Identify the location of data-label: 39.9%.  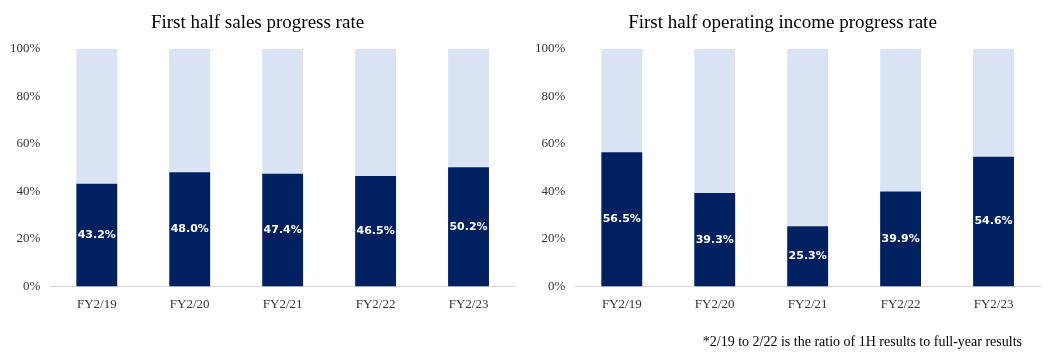
(900, 238).